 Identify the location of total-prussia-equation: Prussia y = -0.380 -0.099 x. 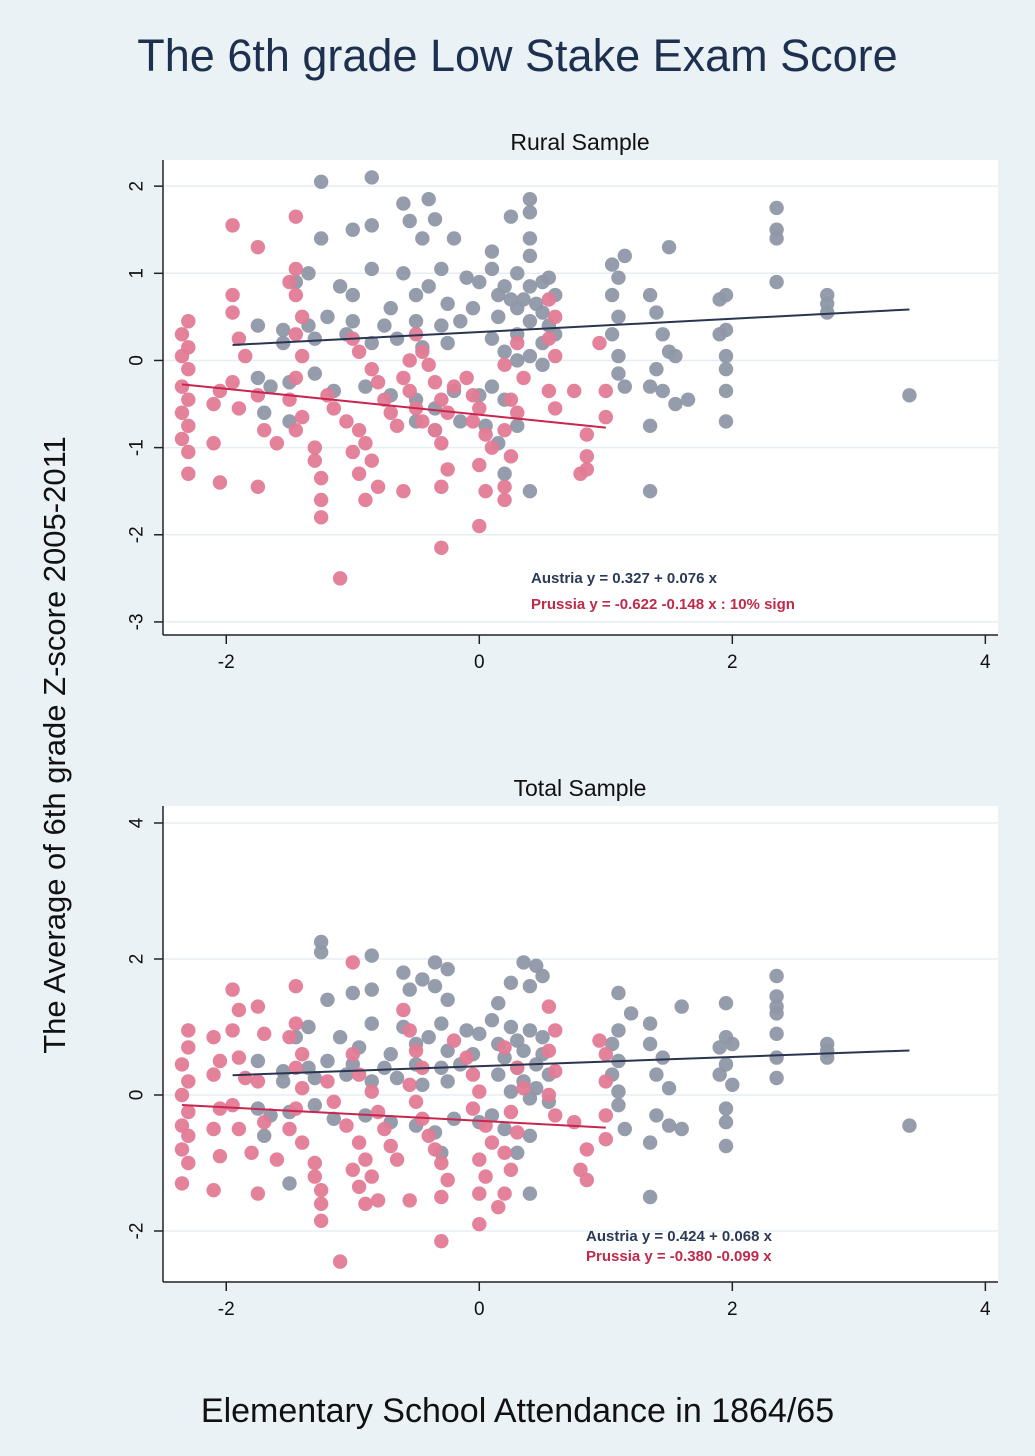
(679, 1256).